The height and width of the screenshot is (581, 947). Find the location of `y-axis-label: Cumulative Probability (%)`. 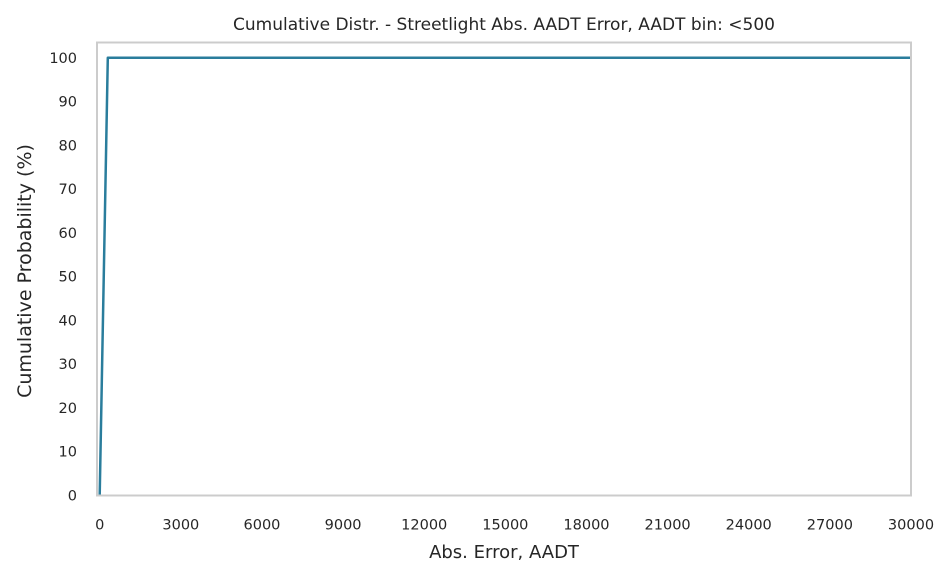

y-axis-label: Cumulative Probability (%) is located at coordinates (25, 271).